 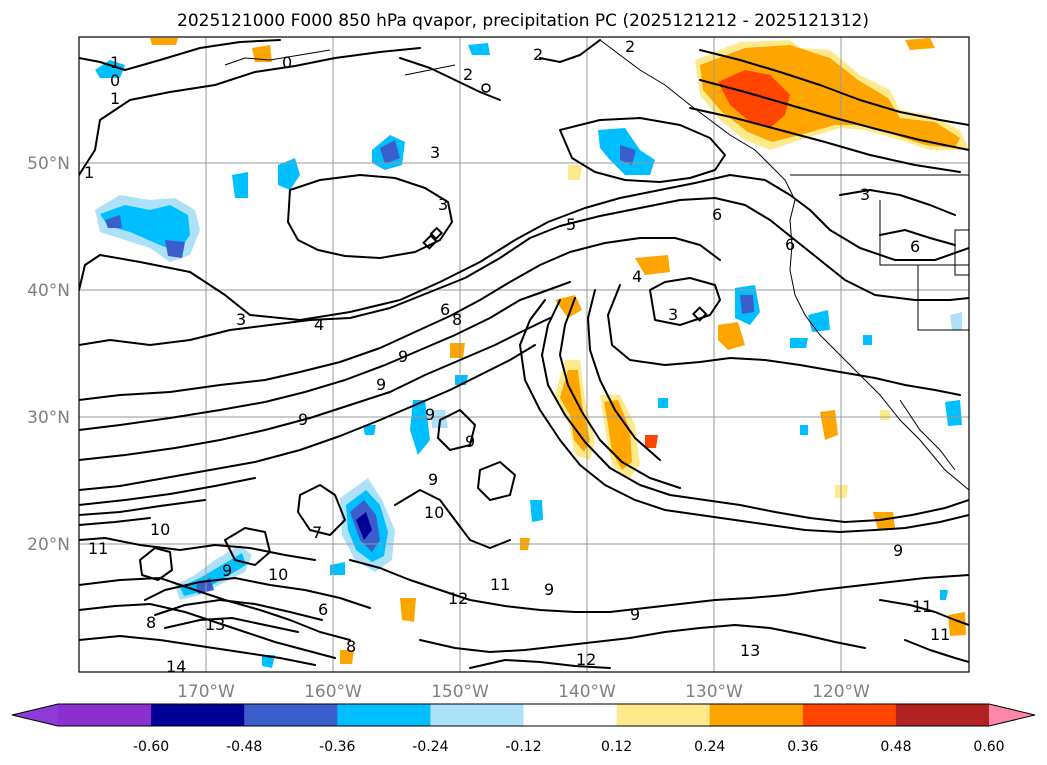 What do you see at coordinates (523, 747) in the screenshot?
I see `colorbar-tick-label: -0.12` at bounding box center [523, 747].